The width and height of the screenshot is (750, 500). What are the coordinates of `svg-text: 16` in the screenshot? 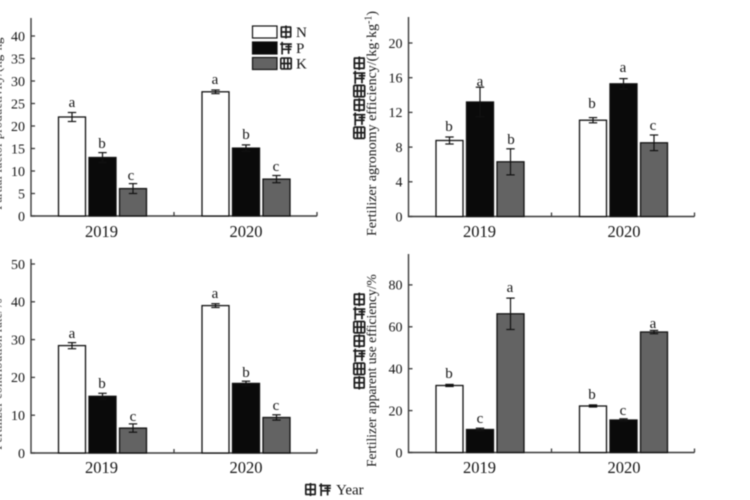 It's located at (396, 79).